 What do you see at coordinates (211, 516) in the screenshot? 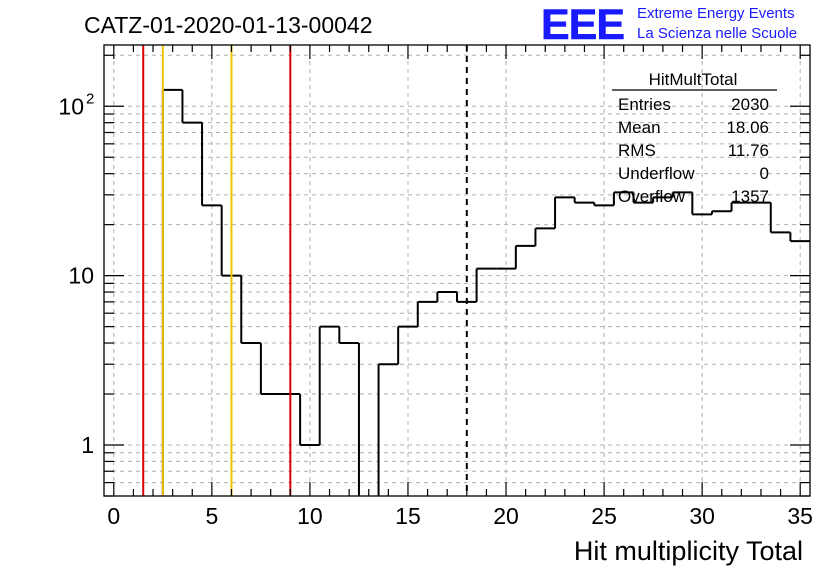
I see `x-tick-label: 5` at bounding box center [211, 516].